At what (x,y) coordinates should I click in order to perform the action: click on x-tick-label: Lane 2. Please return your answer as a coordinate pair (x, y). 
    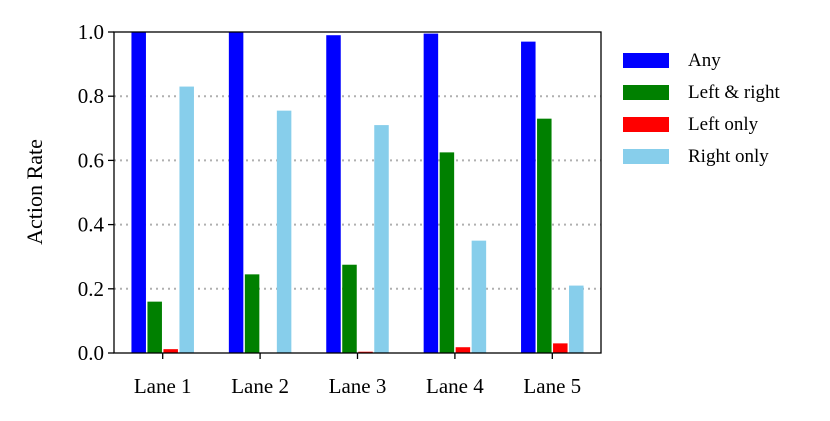
    Looking at the image, I should click on (260, 386).